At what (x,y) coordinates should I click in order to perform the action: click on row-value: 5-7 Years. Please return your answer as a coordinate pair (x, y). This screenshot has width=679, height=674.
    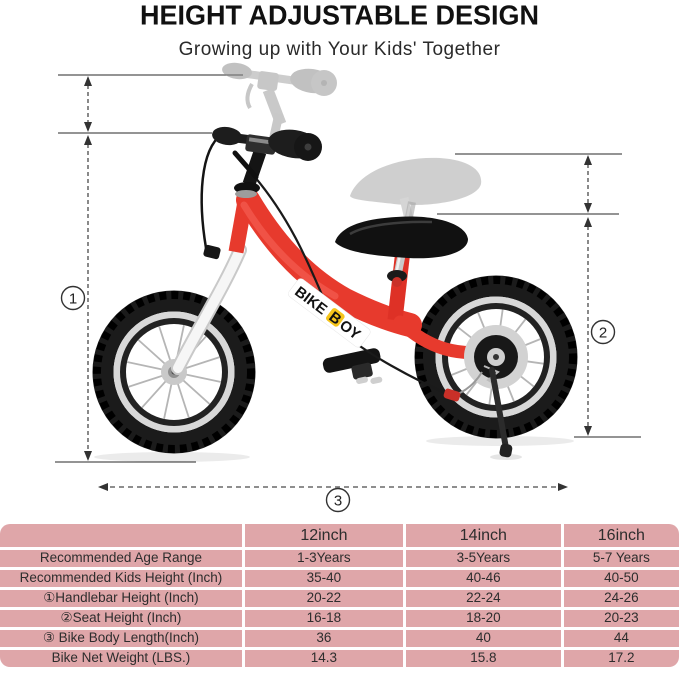
    Looking at the image, I should click on (621, 558).